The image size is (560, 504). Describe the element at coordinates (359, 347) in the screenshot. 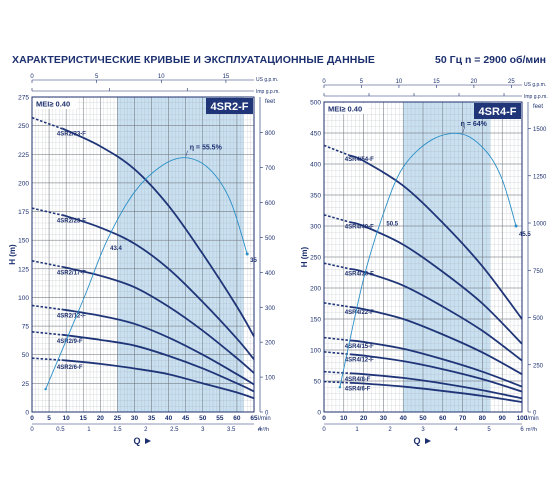

I see `pump-curve-label: 4SR4/15-F` at that location.